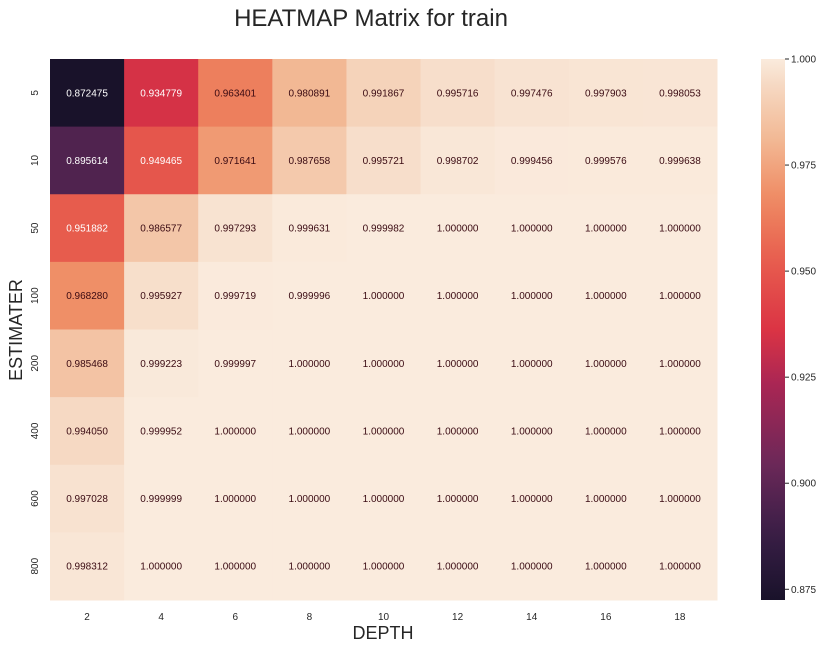 The height and width of the screenshot is (650, 831). What do you see at coordinates (382, 633) in the screenshot?
I see `x-axis-label: DEPTH` at bounding box center [382, 633].